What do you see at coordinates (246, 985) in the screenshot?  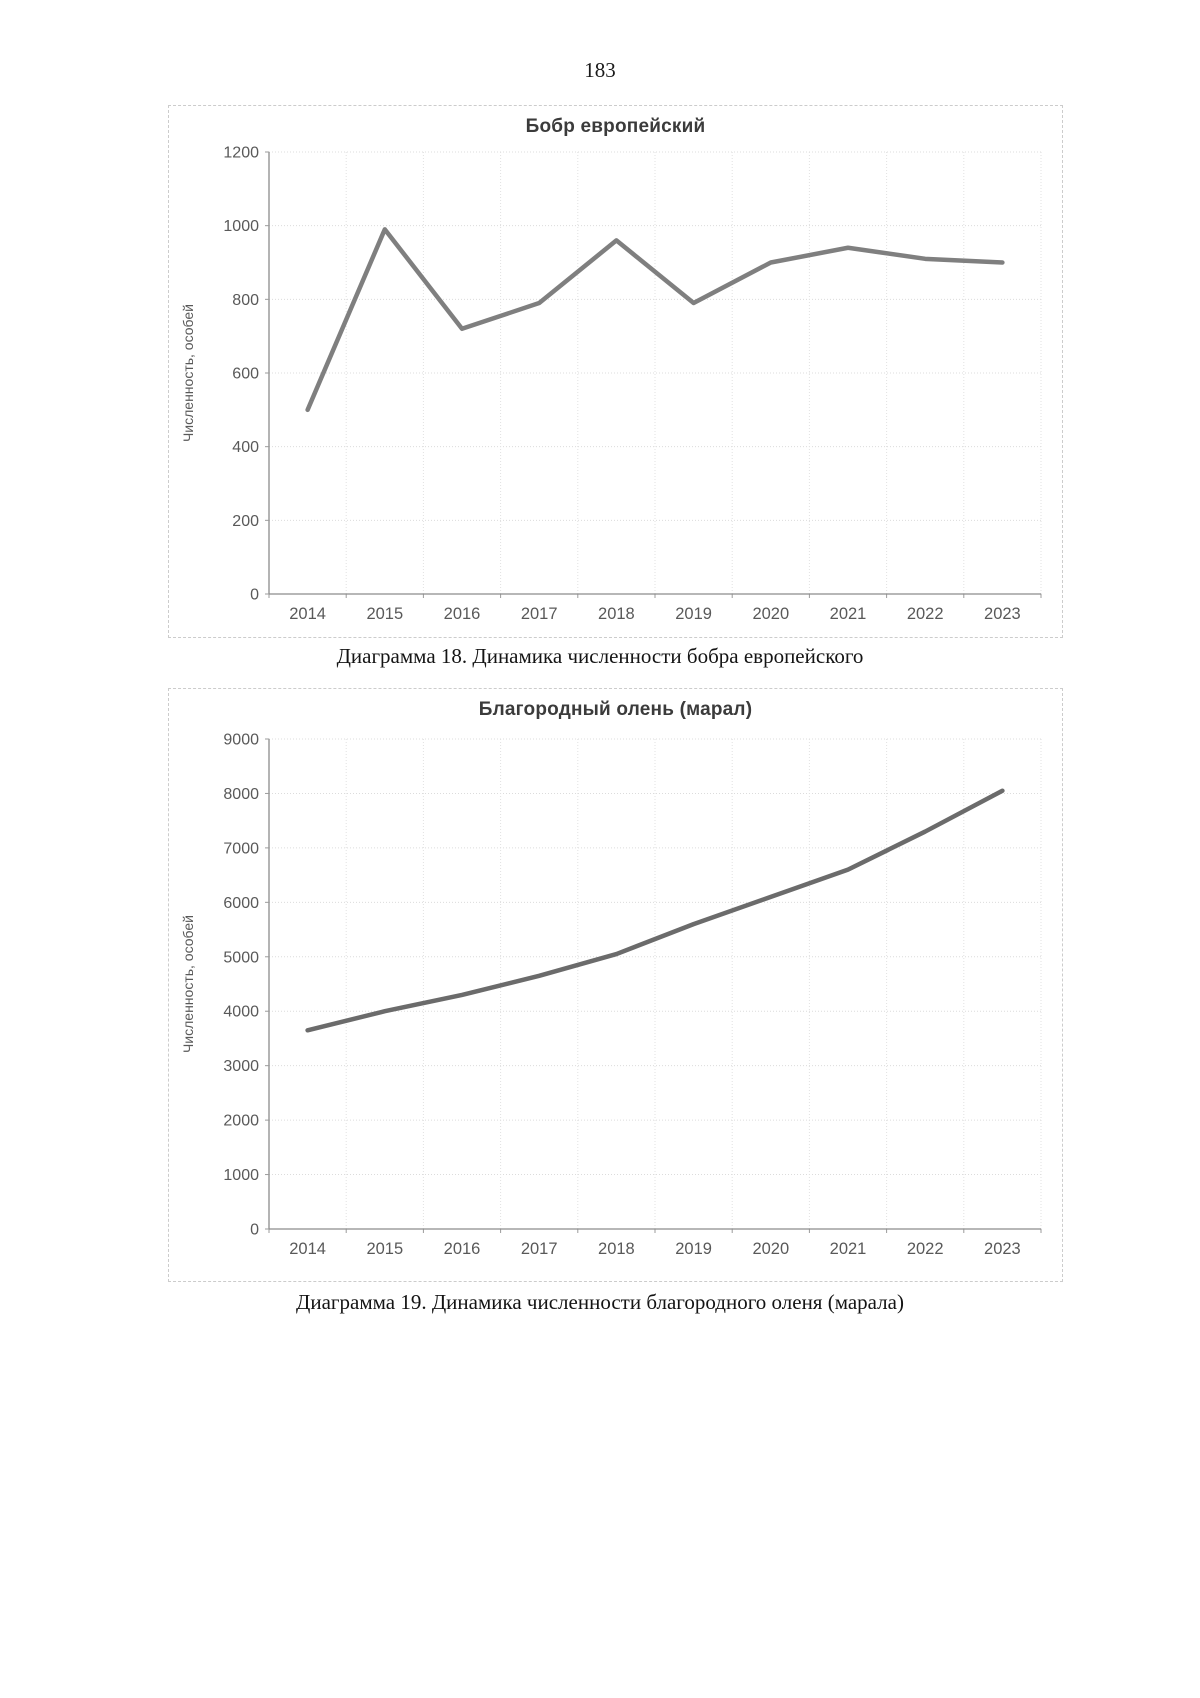 I see `y-tick-labels: 0 1000 2000 3000 4000 5000 6000 7000 8000 9000` at bounding box center [246, 985].